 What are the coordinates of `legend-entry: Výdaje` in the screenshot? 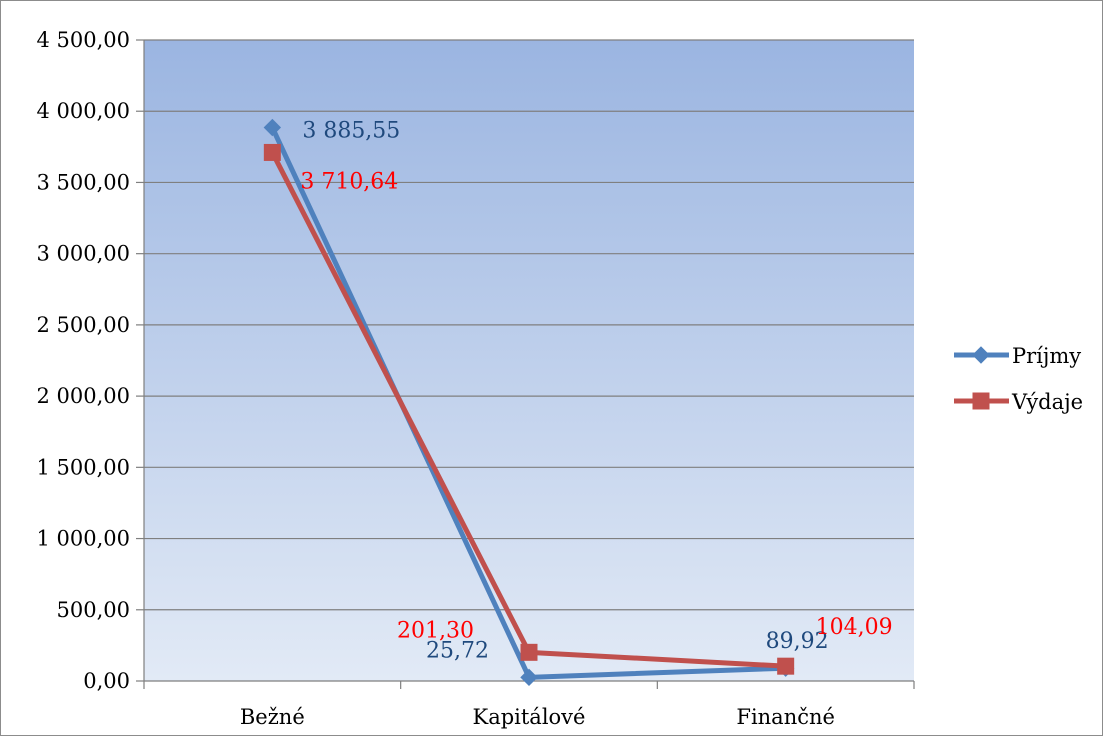 It's located at (1018, 402).